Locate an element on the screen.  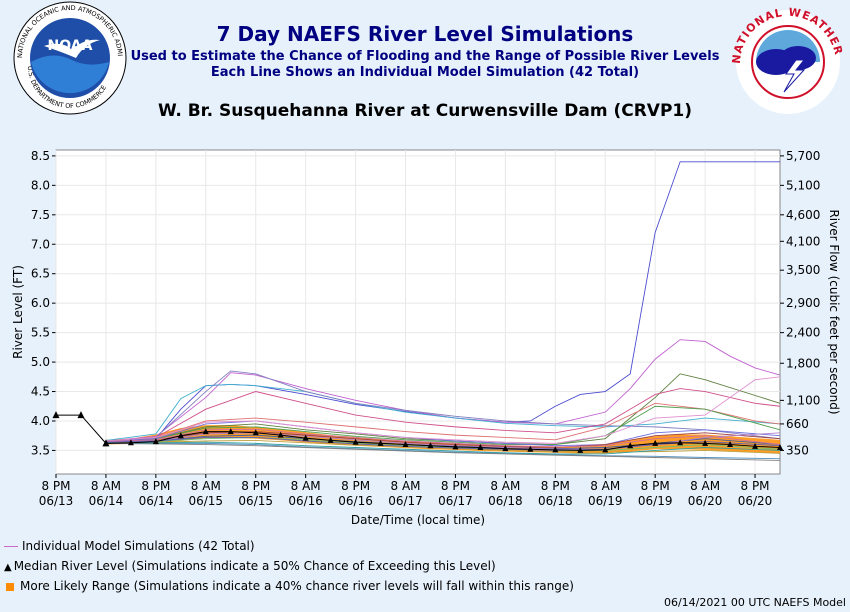
y-tick-label: 6.0 is located at coordinates (40, 303).